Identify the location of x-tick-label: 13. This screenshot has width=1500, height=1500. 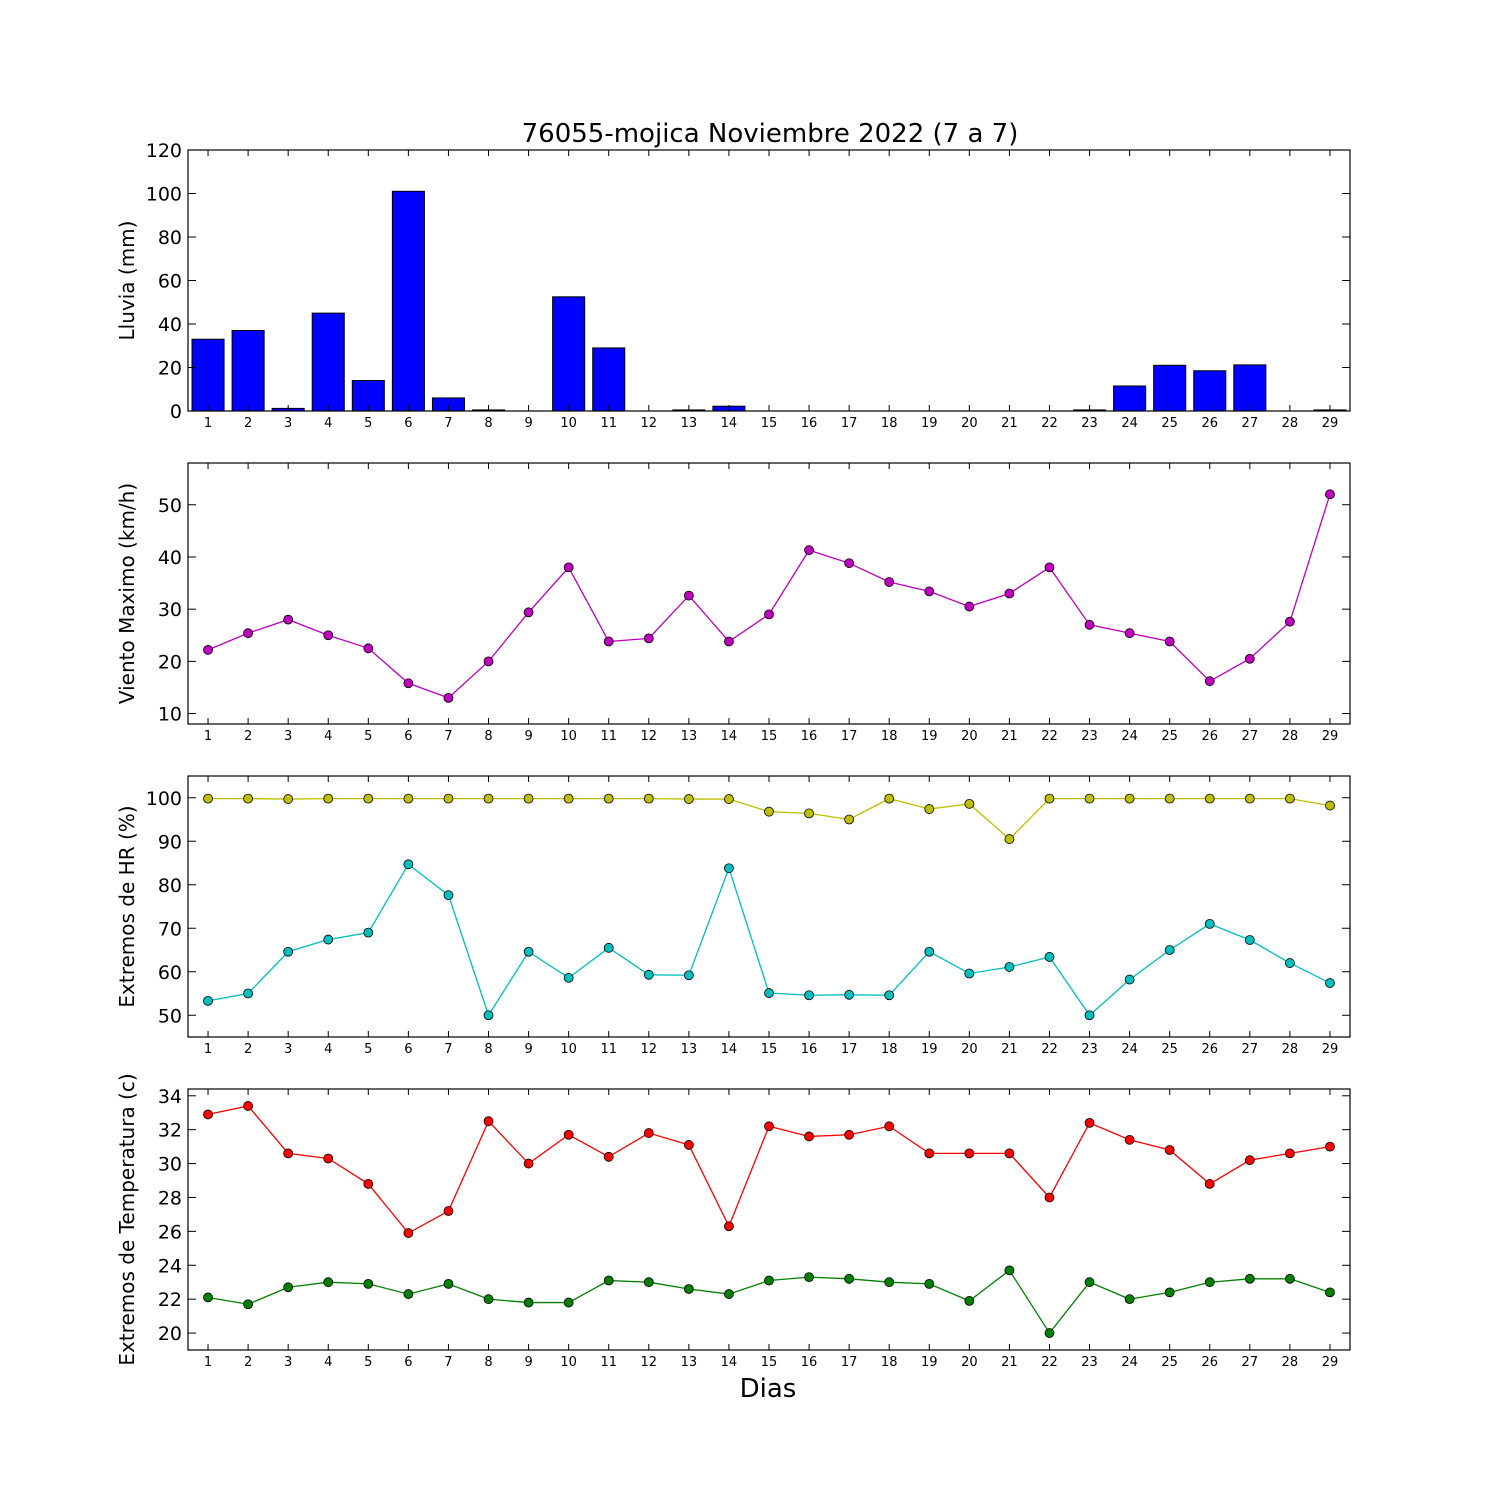
(689, 736).